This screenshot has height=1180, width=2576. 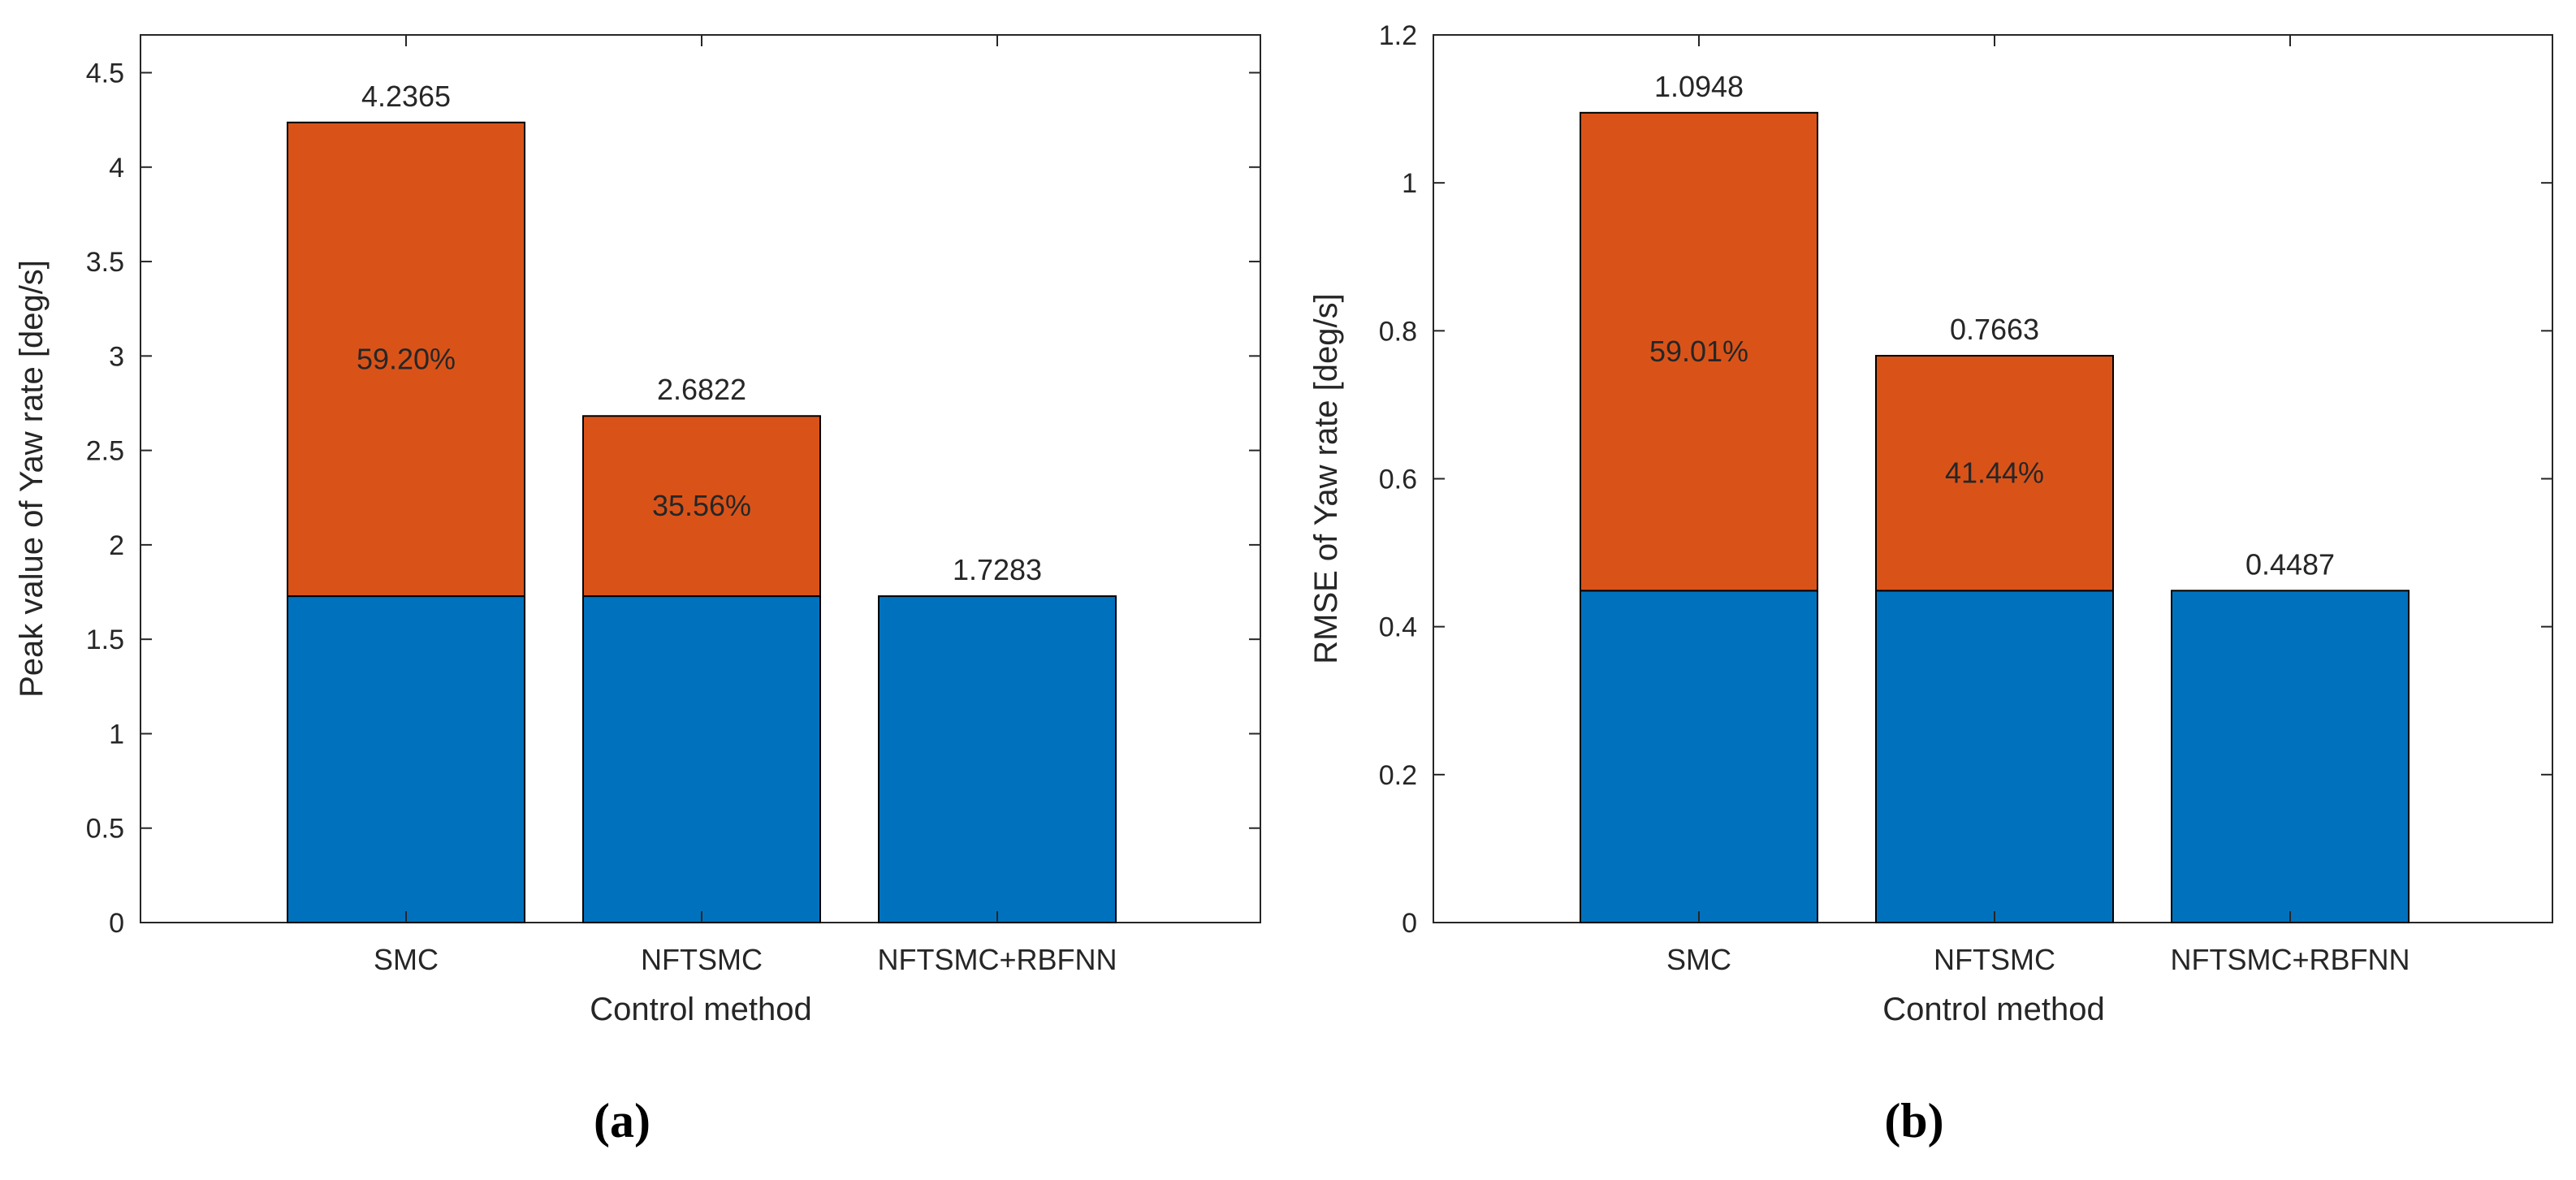 I want to click on total-value-label: 0.7663, so click(x=1995, y=329).